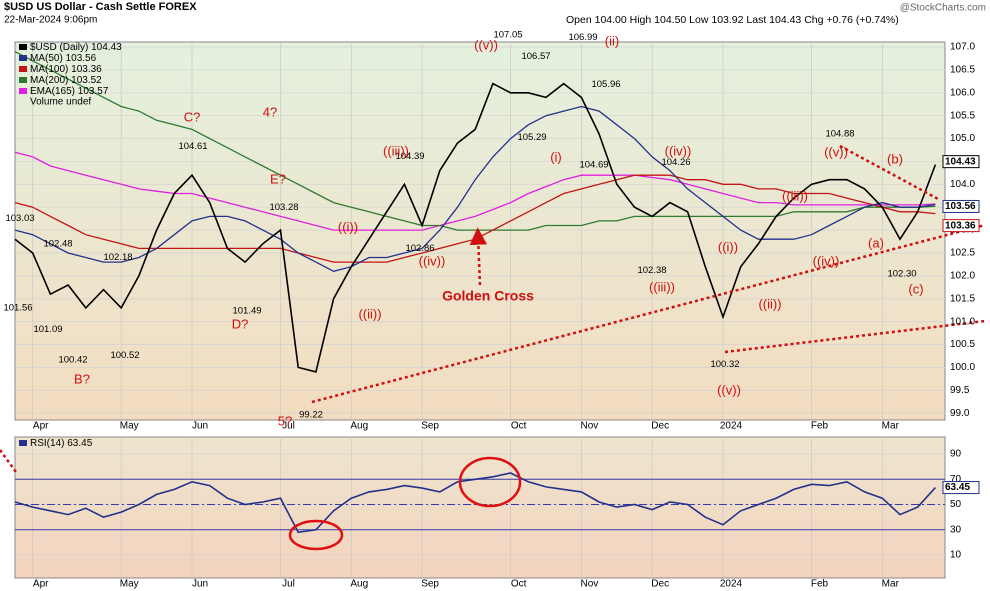 This screenshot has height=591, width=990. Describe the element at coordinates (66, 80) in the screenshot. I see `legend-entry: MA(200) 103.52` at that location.